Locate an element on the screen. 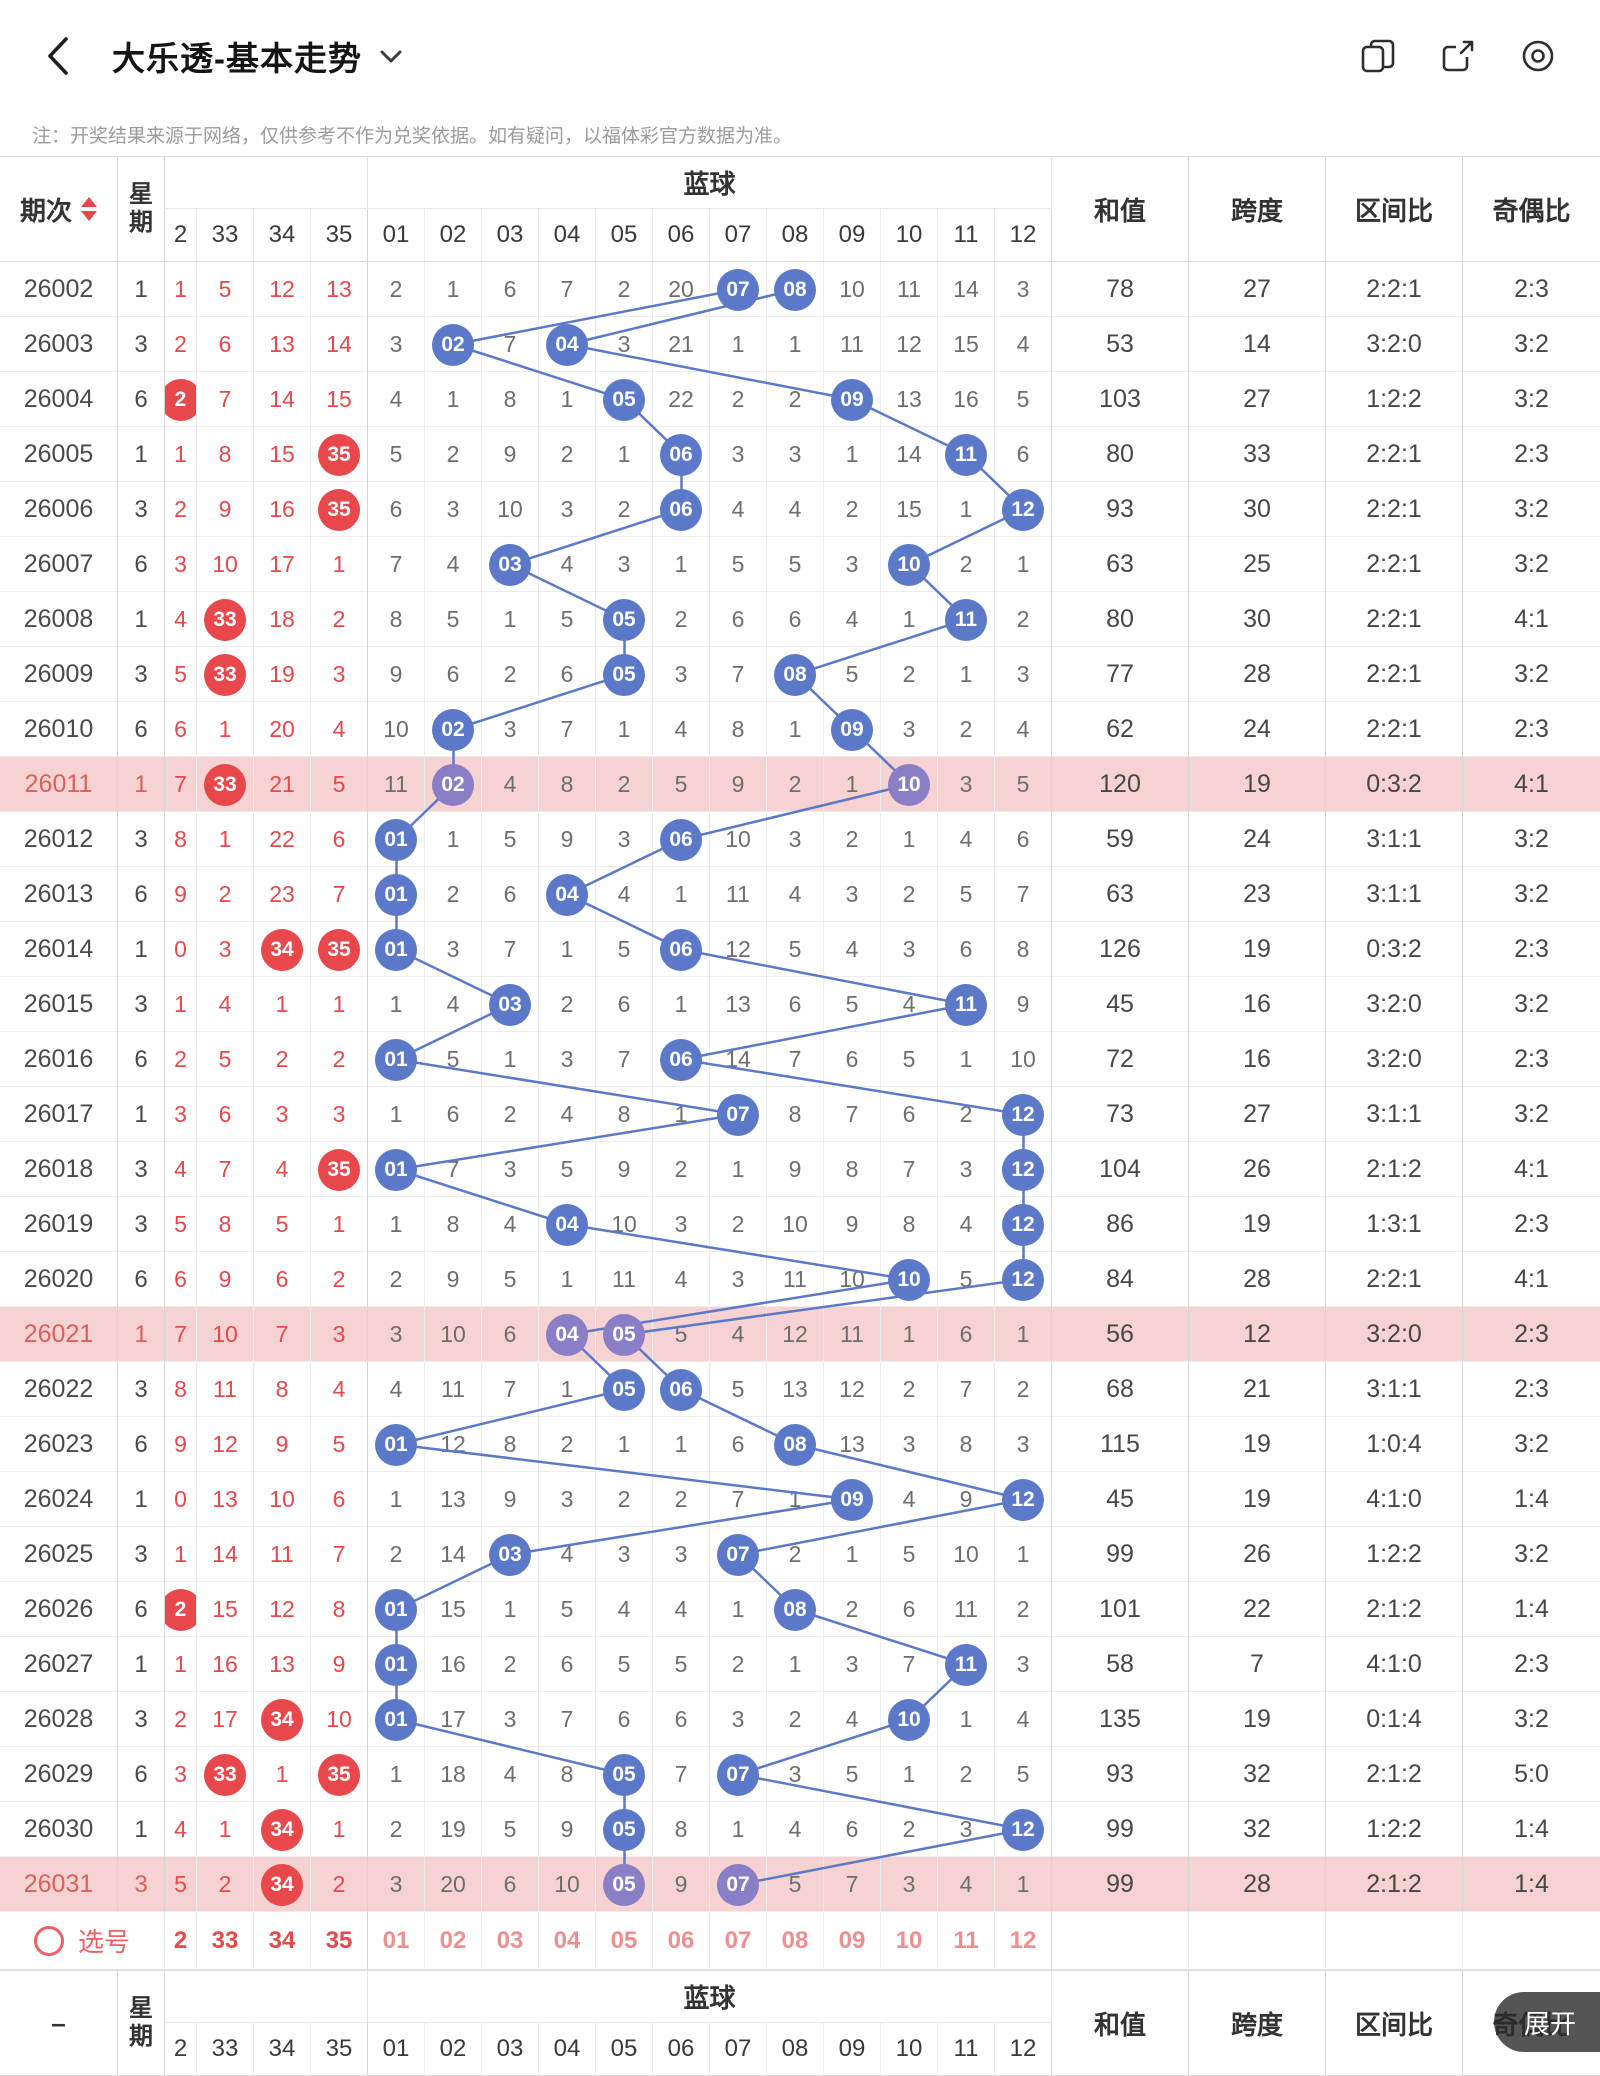  sum-cell: 68 is located at coordinates (1120, 1389).